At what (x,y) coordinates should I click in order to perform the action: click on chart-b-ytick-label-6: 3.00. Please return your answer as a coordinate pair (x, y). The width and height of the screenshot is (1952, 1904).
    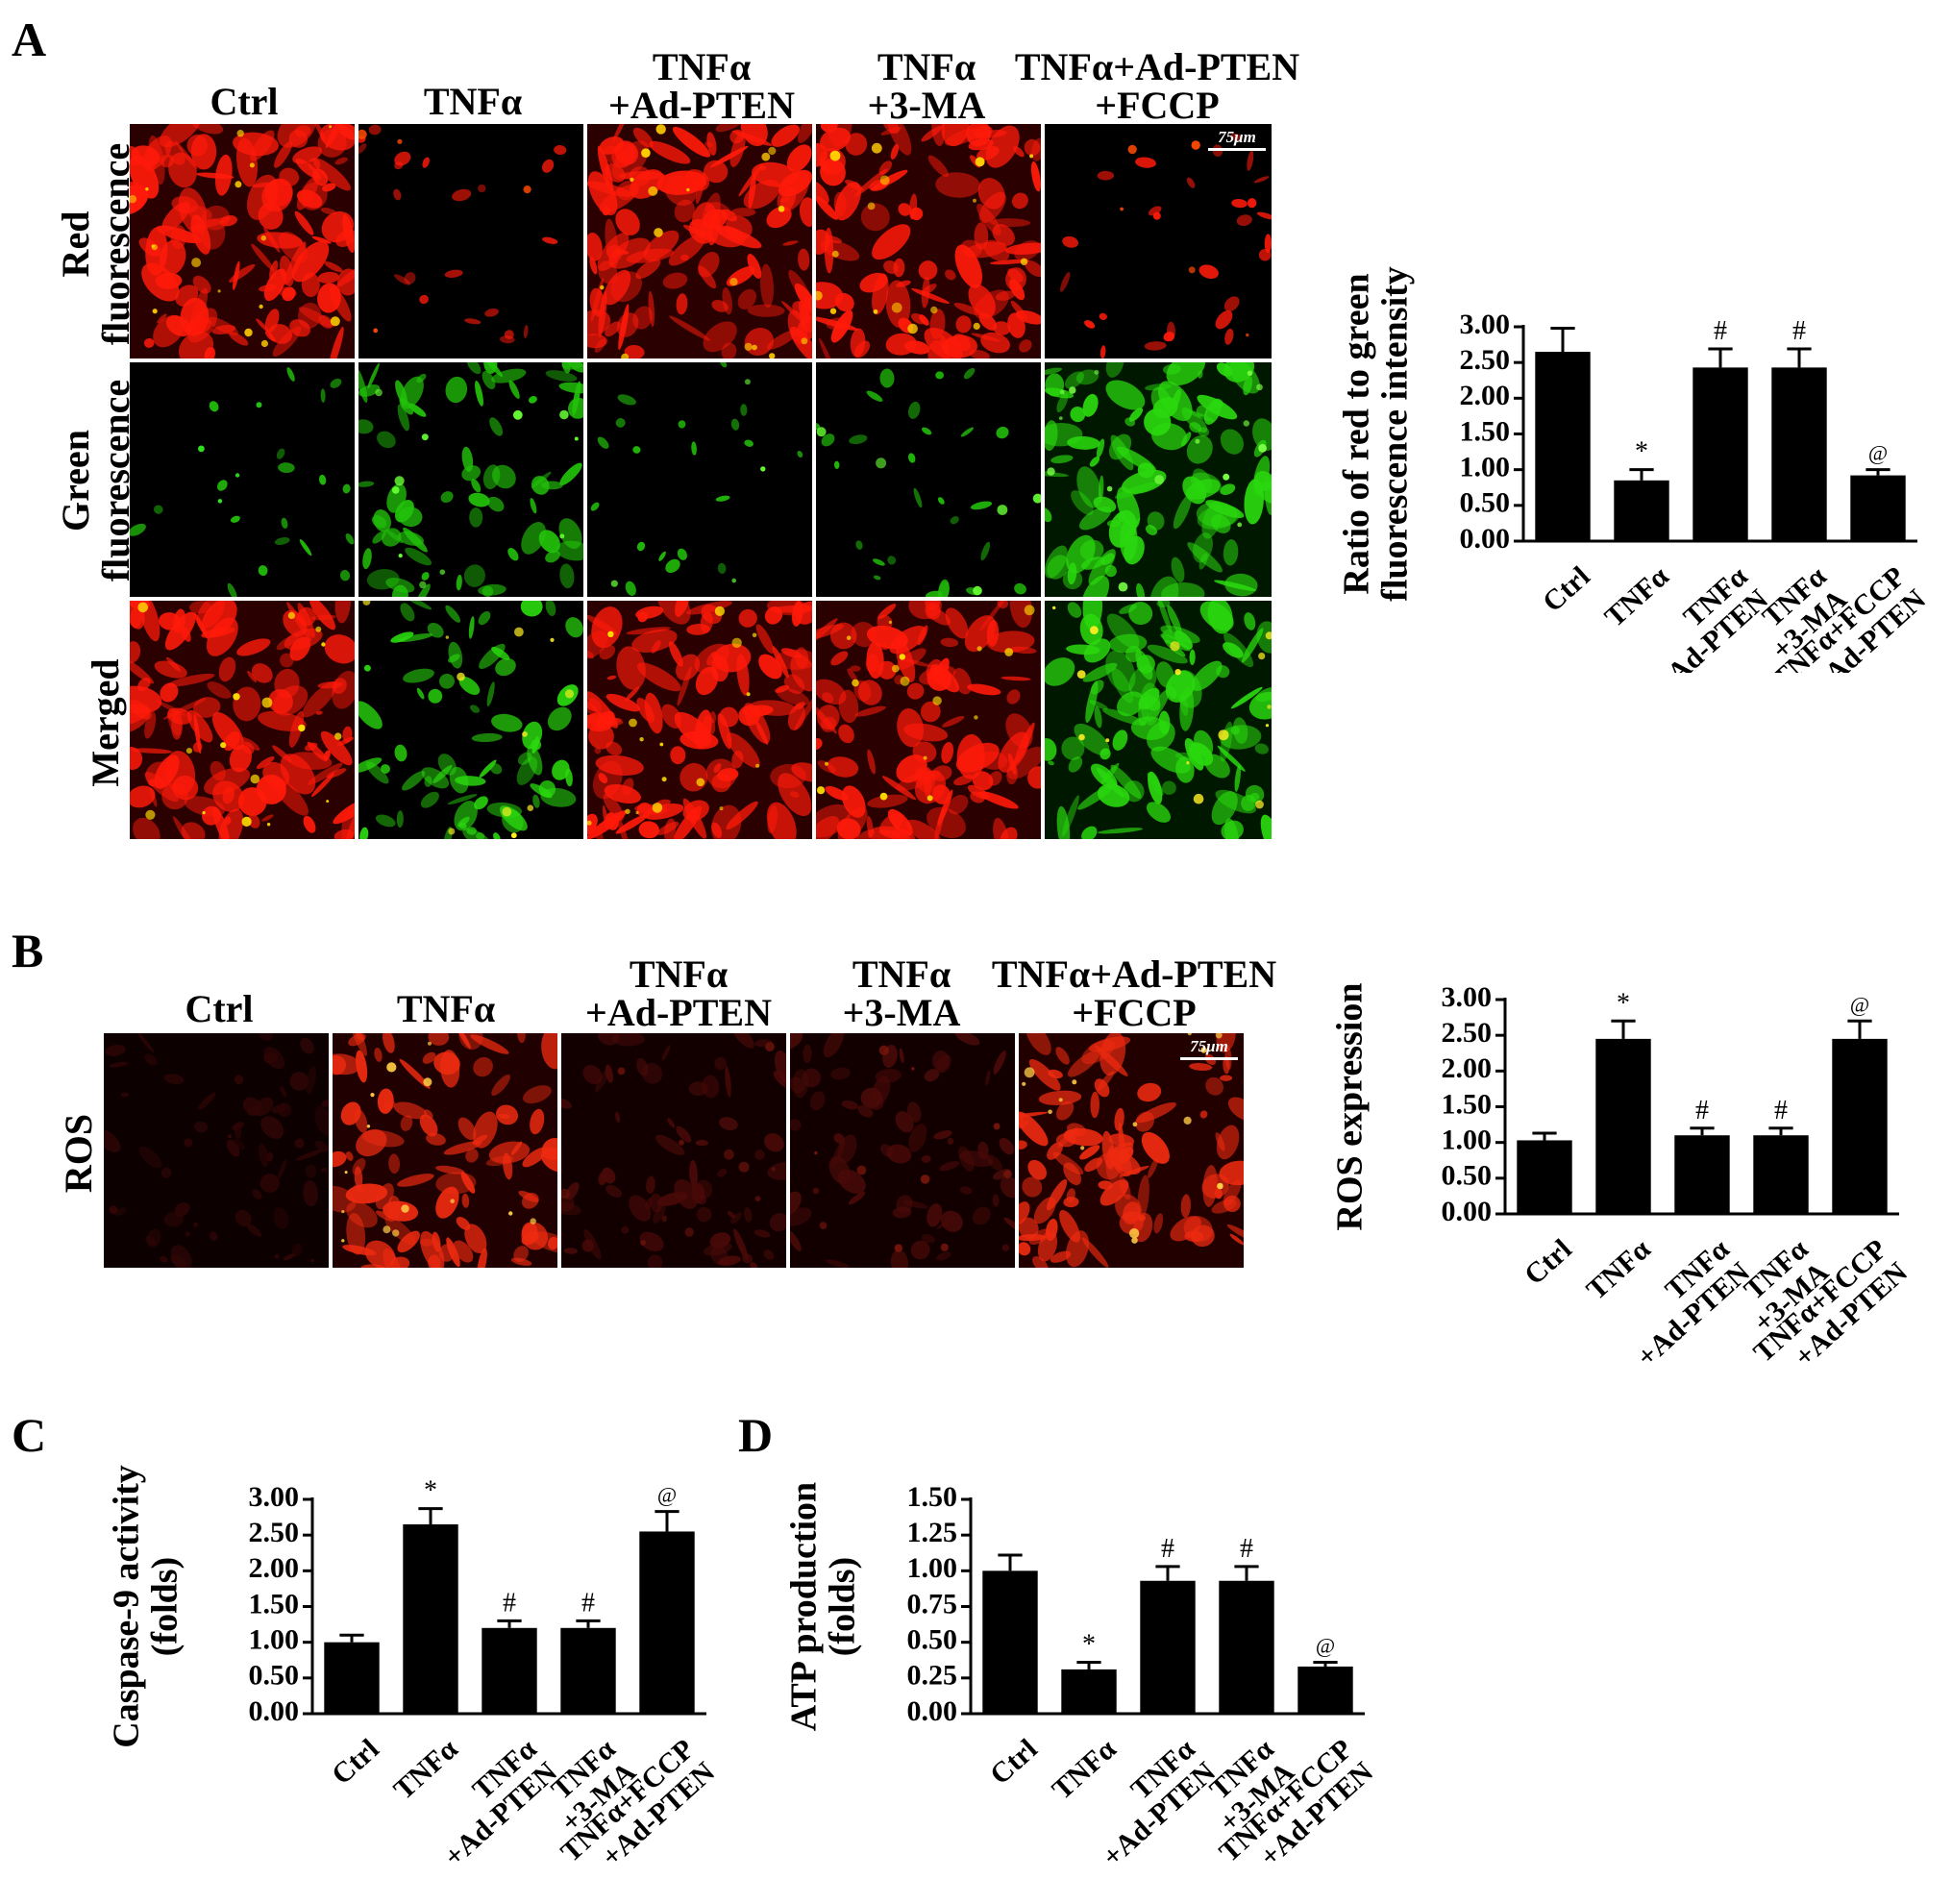
    Looking at the image, I should click on (1467, 997).